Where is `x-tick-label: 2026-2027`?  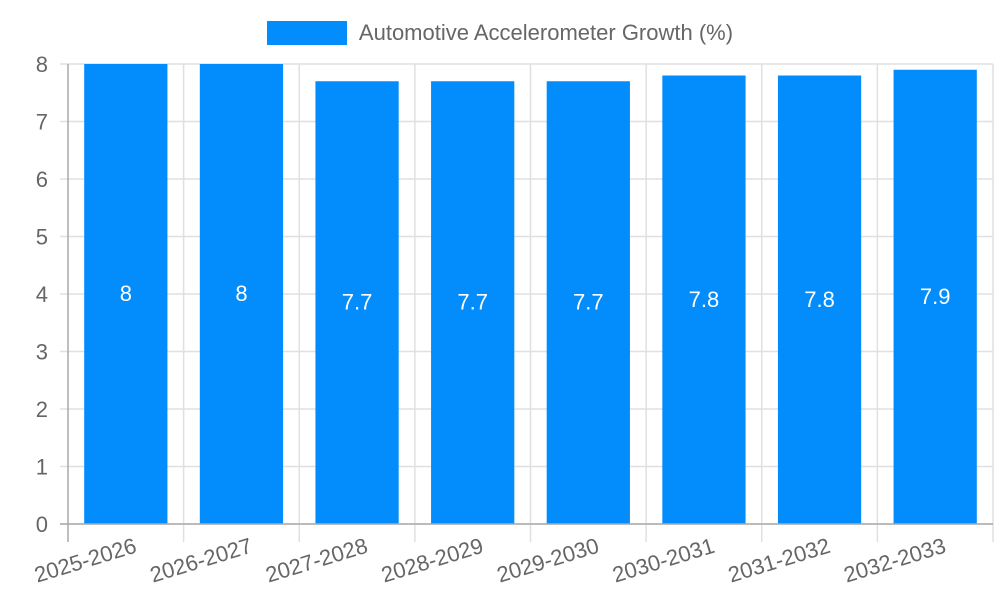
x-tick-label: 2026-2027 is located at coordinates (201, 560).